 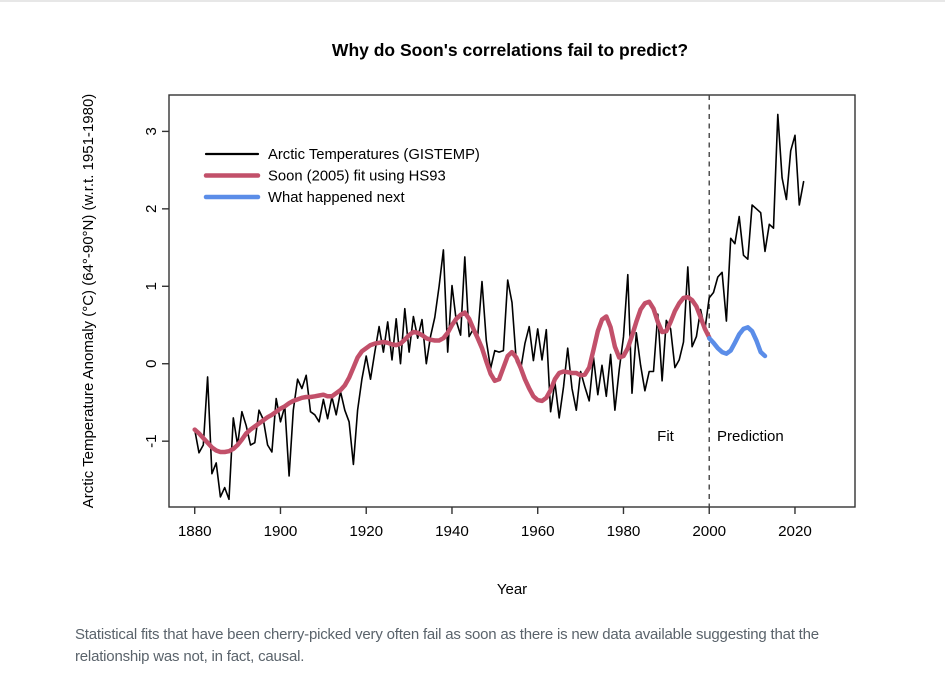 I want to click on x-tick-label: 2000, so click(x=709, y=531).